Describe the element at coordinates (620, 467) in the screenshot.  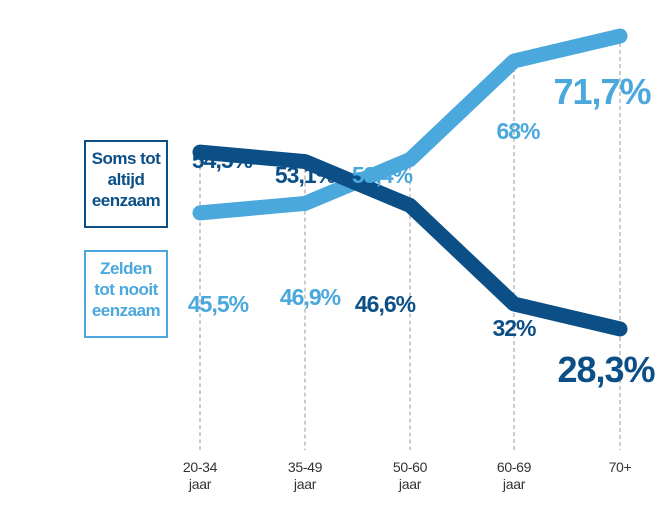
I see `x-tick-label-4-0: 70+` at that location.